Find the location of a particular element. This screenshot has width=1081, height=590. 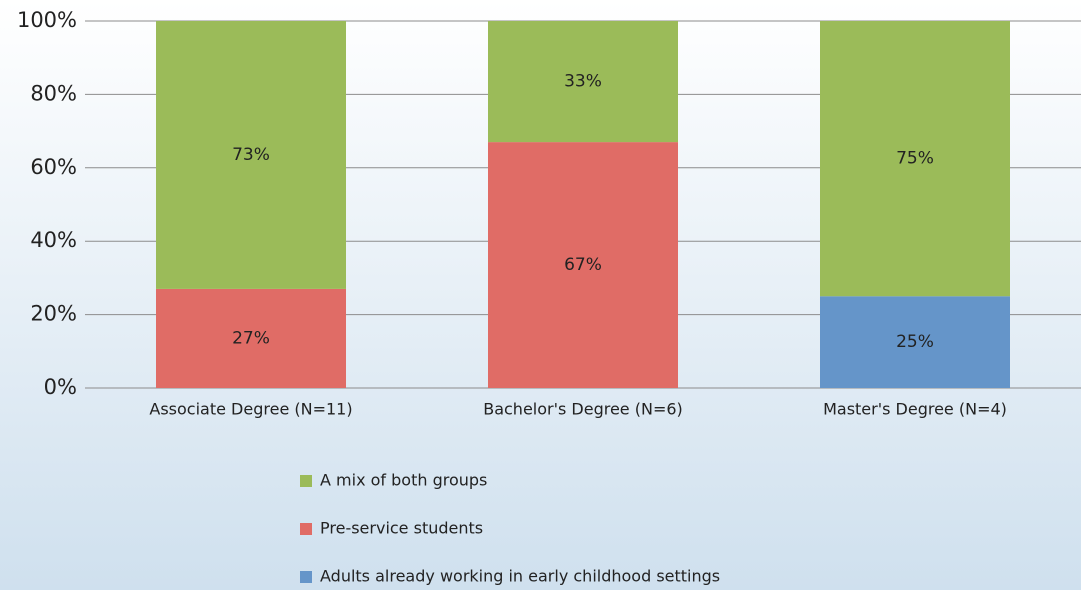

legend-label: Pre-service students is located at coordinates (401, 528).